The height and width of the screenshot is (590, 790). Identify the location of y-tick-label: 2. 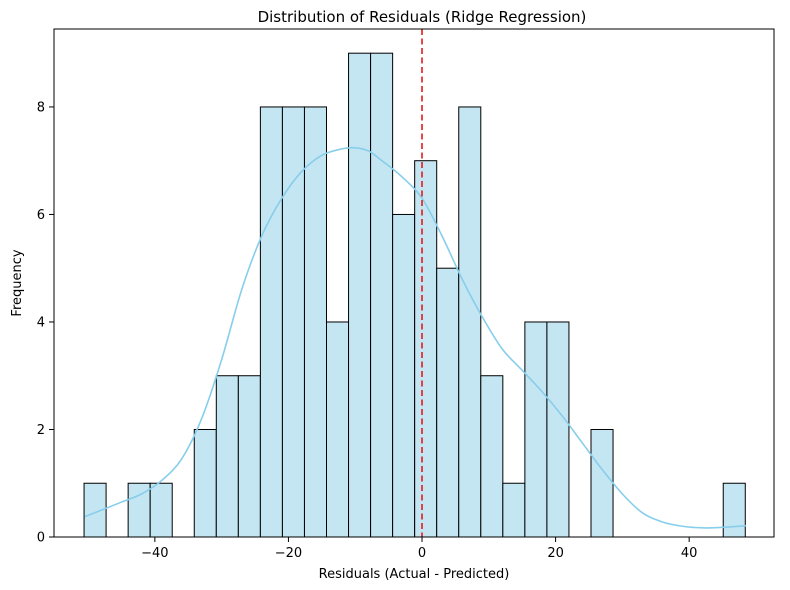
(41, 430).